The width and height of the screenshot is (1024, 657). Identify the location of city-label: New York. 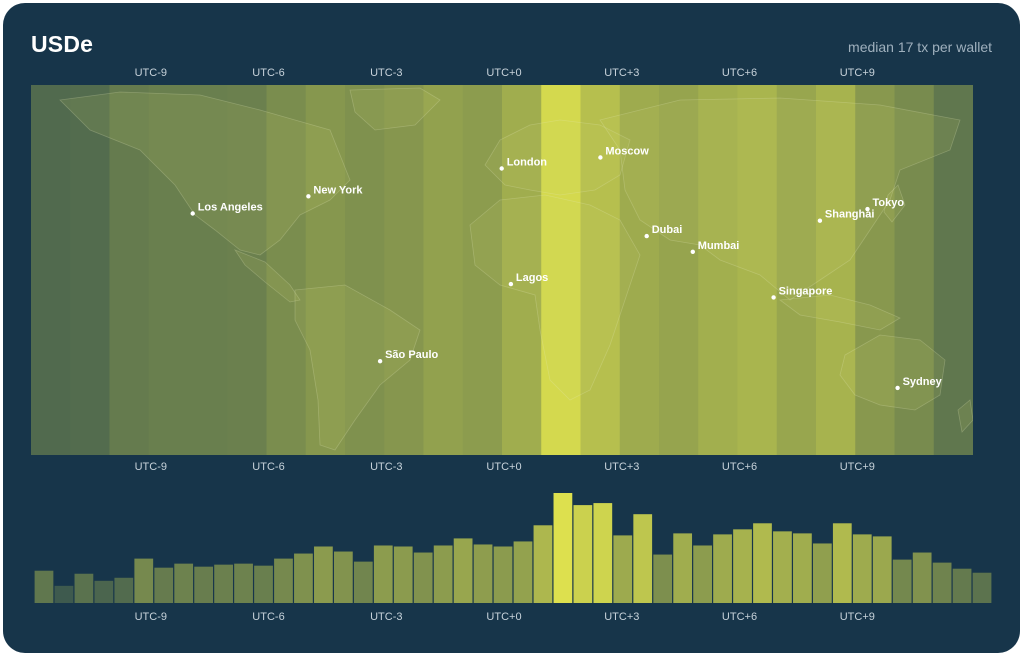
(338, 190).